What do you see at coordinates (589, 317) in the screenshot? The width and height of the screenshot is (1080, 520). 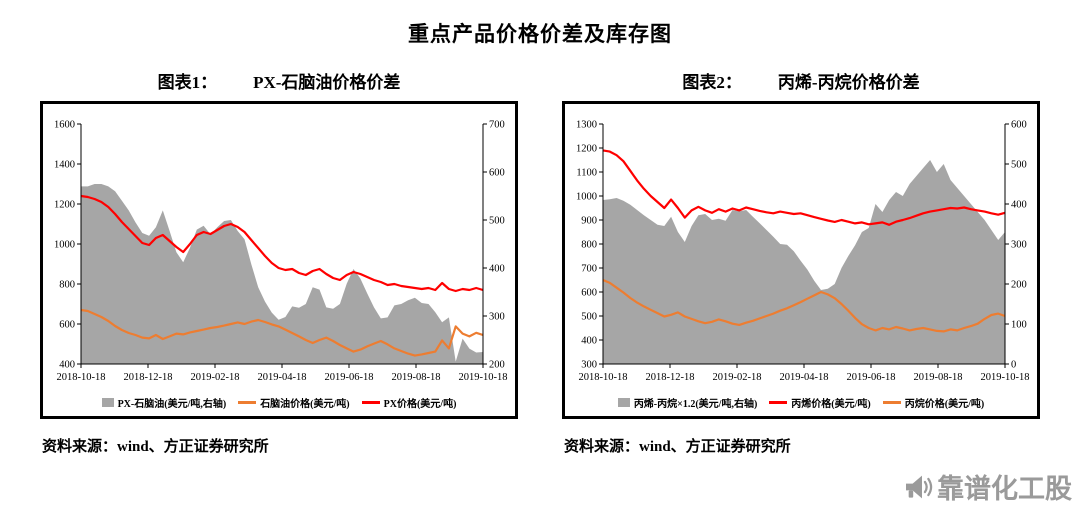 I see `left-axis-tick-label: 500` at bounding box center [589, 317].